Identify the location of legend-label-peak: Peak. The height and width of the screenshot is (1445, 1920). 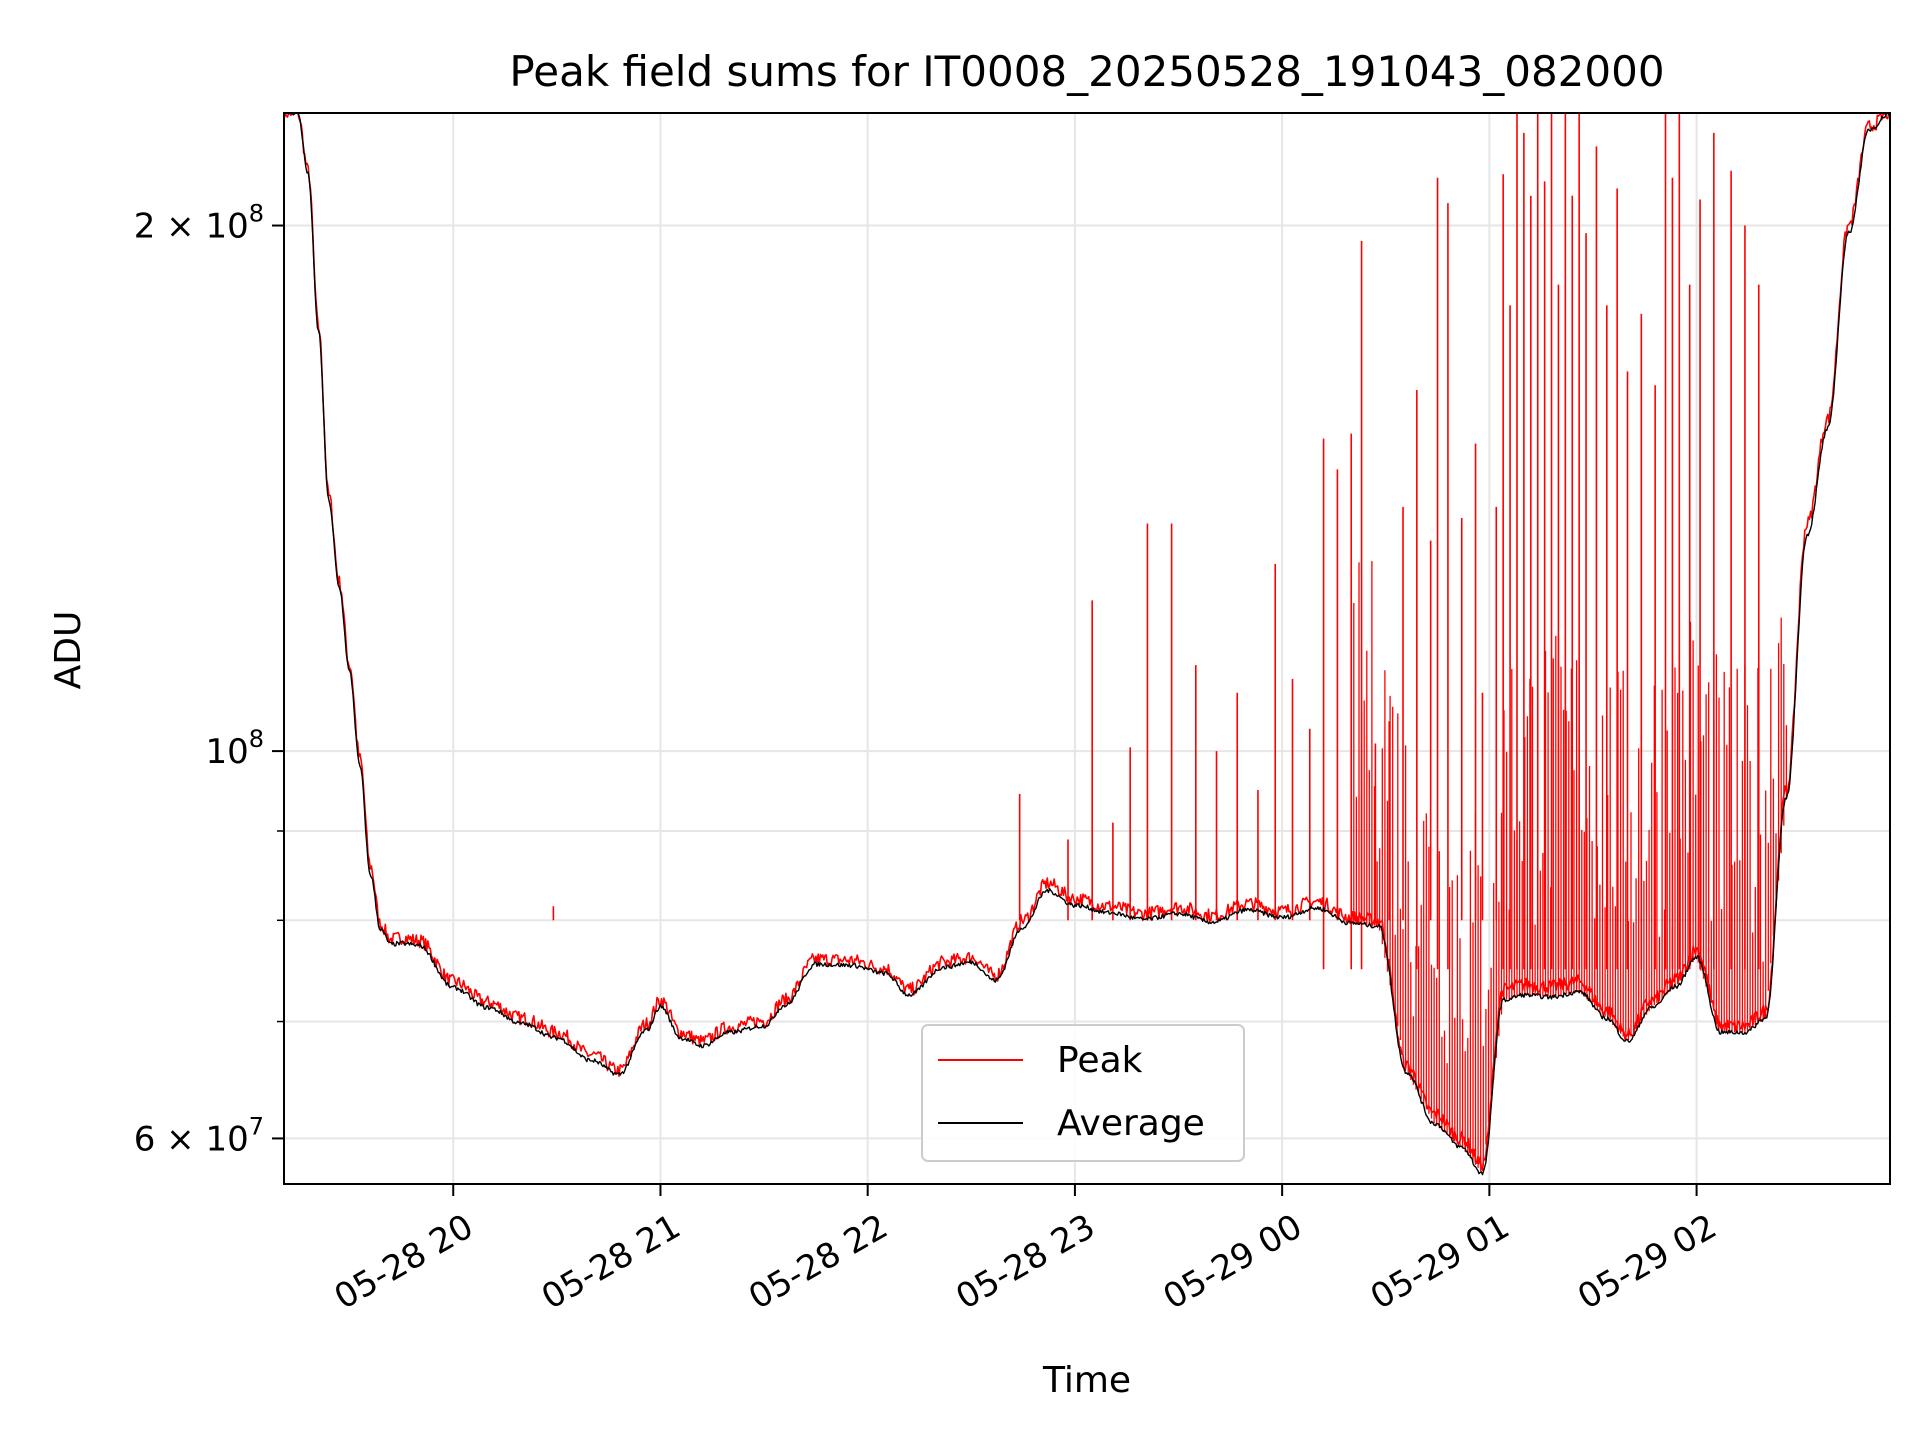
(1100, 1060).